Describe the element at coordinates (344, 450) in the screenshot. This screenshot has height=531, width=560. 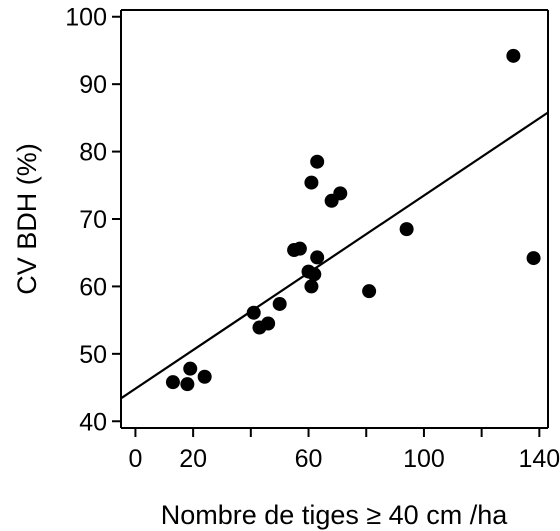
I see `x-axis: 0 20 60 100 140` at that location.